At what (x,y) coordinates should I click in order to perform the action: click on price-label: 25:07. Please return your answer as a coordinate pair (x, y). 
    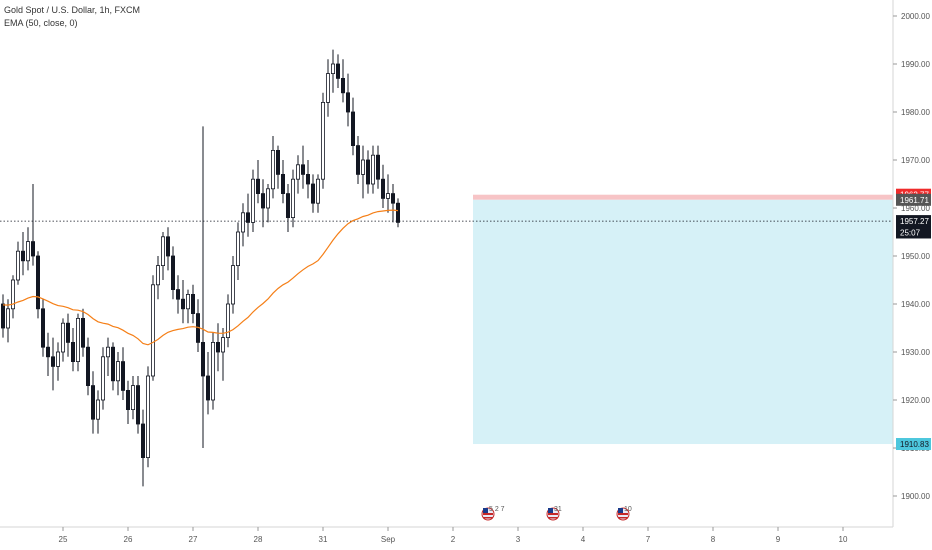
    Looking at the image, I should click on (913, 232).